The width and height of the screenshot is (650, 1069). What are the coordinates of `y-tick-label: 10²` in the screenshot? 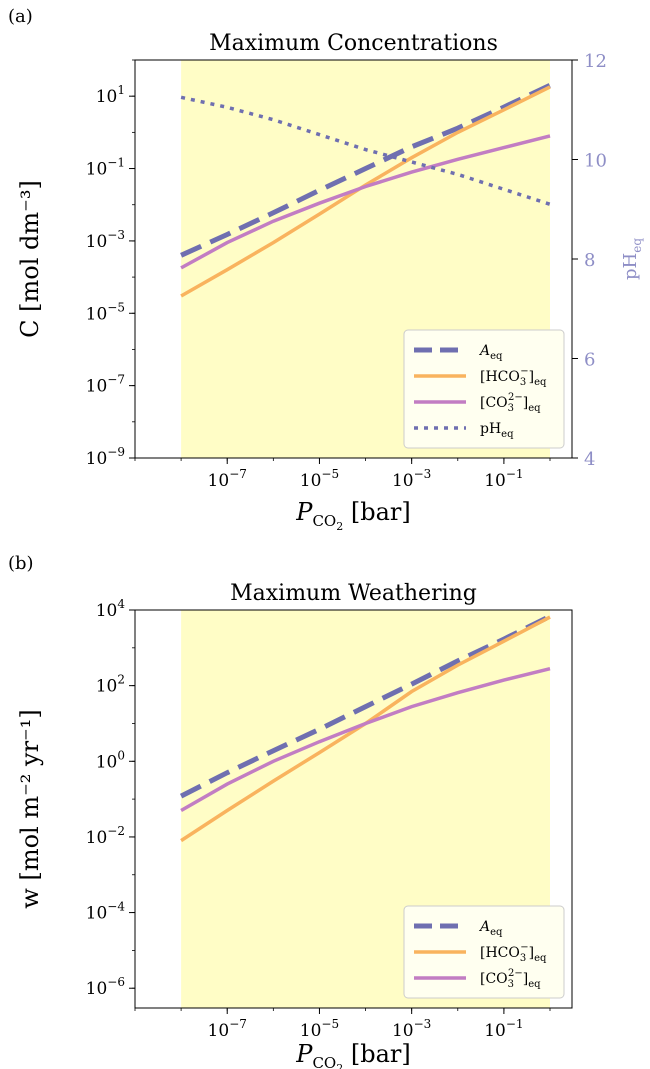 It's located at (110, 685).